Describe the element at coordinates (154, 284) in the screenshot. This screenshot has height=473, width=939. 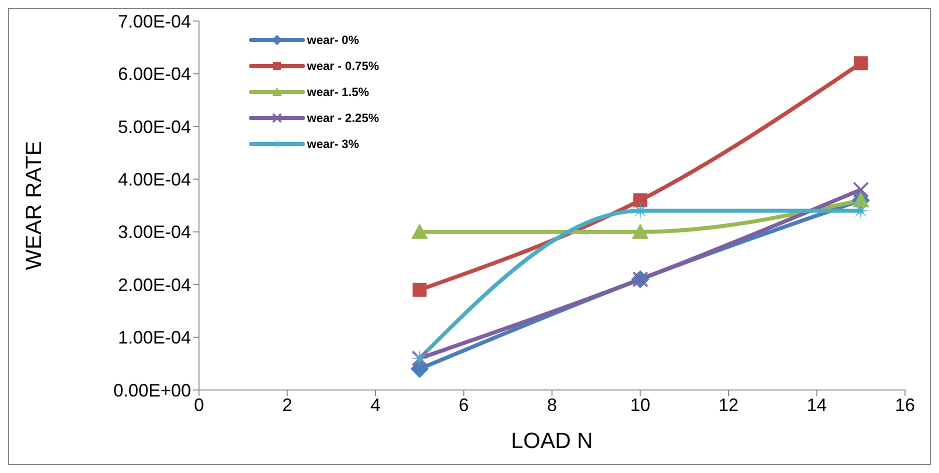
I see `y-tick-label: 2.00E-04` at that location.